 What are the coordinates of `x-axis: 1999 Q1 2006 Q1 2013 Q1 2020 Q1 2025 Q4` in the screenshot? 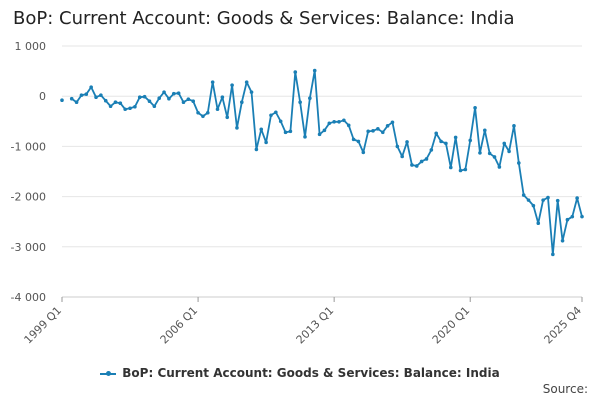 It's located at (303, 321).